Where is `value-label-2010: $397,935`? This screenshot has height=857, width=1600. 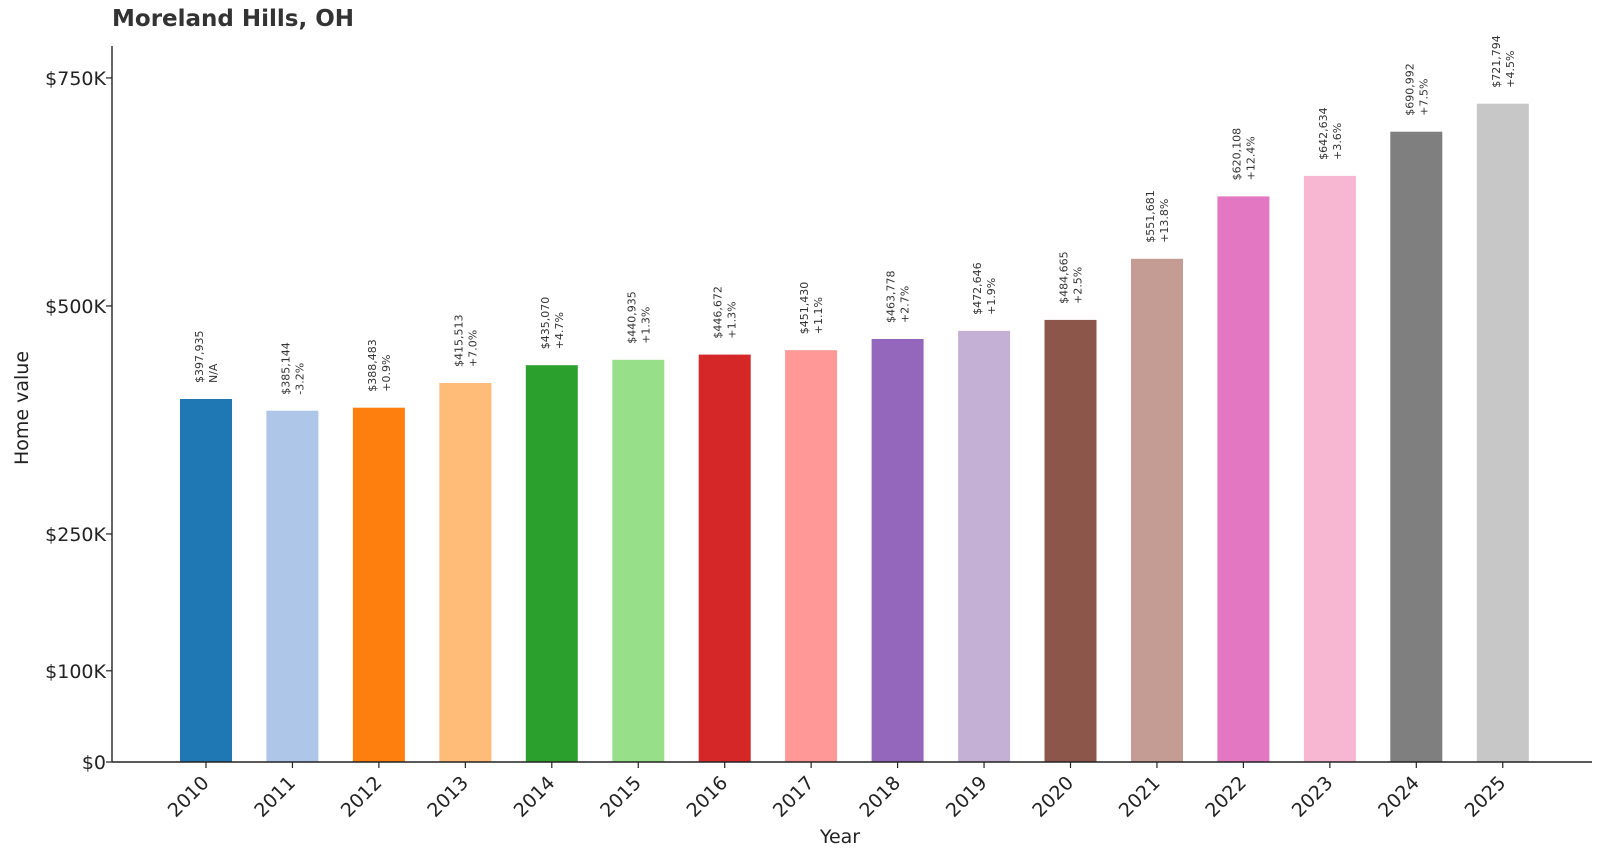
value-label-2010: $397,935 is located at coordinates (199, 357).